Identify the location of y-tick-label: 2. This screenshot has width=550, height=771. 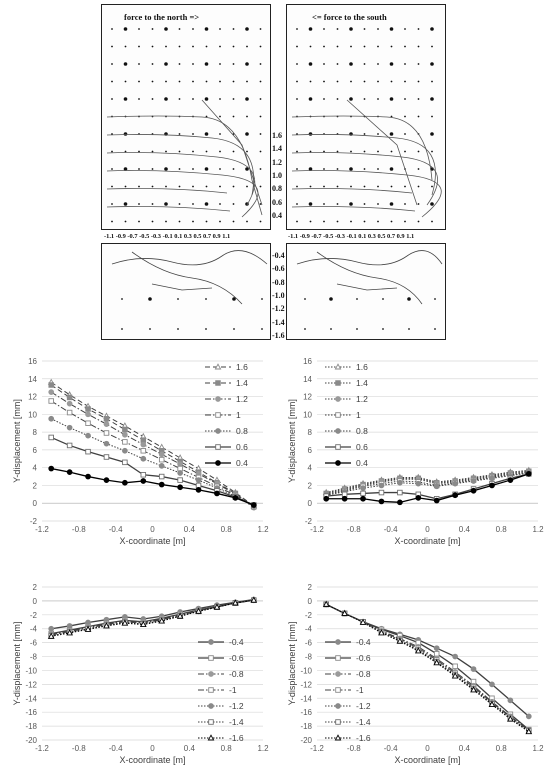
(35, 485).